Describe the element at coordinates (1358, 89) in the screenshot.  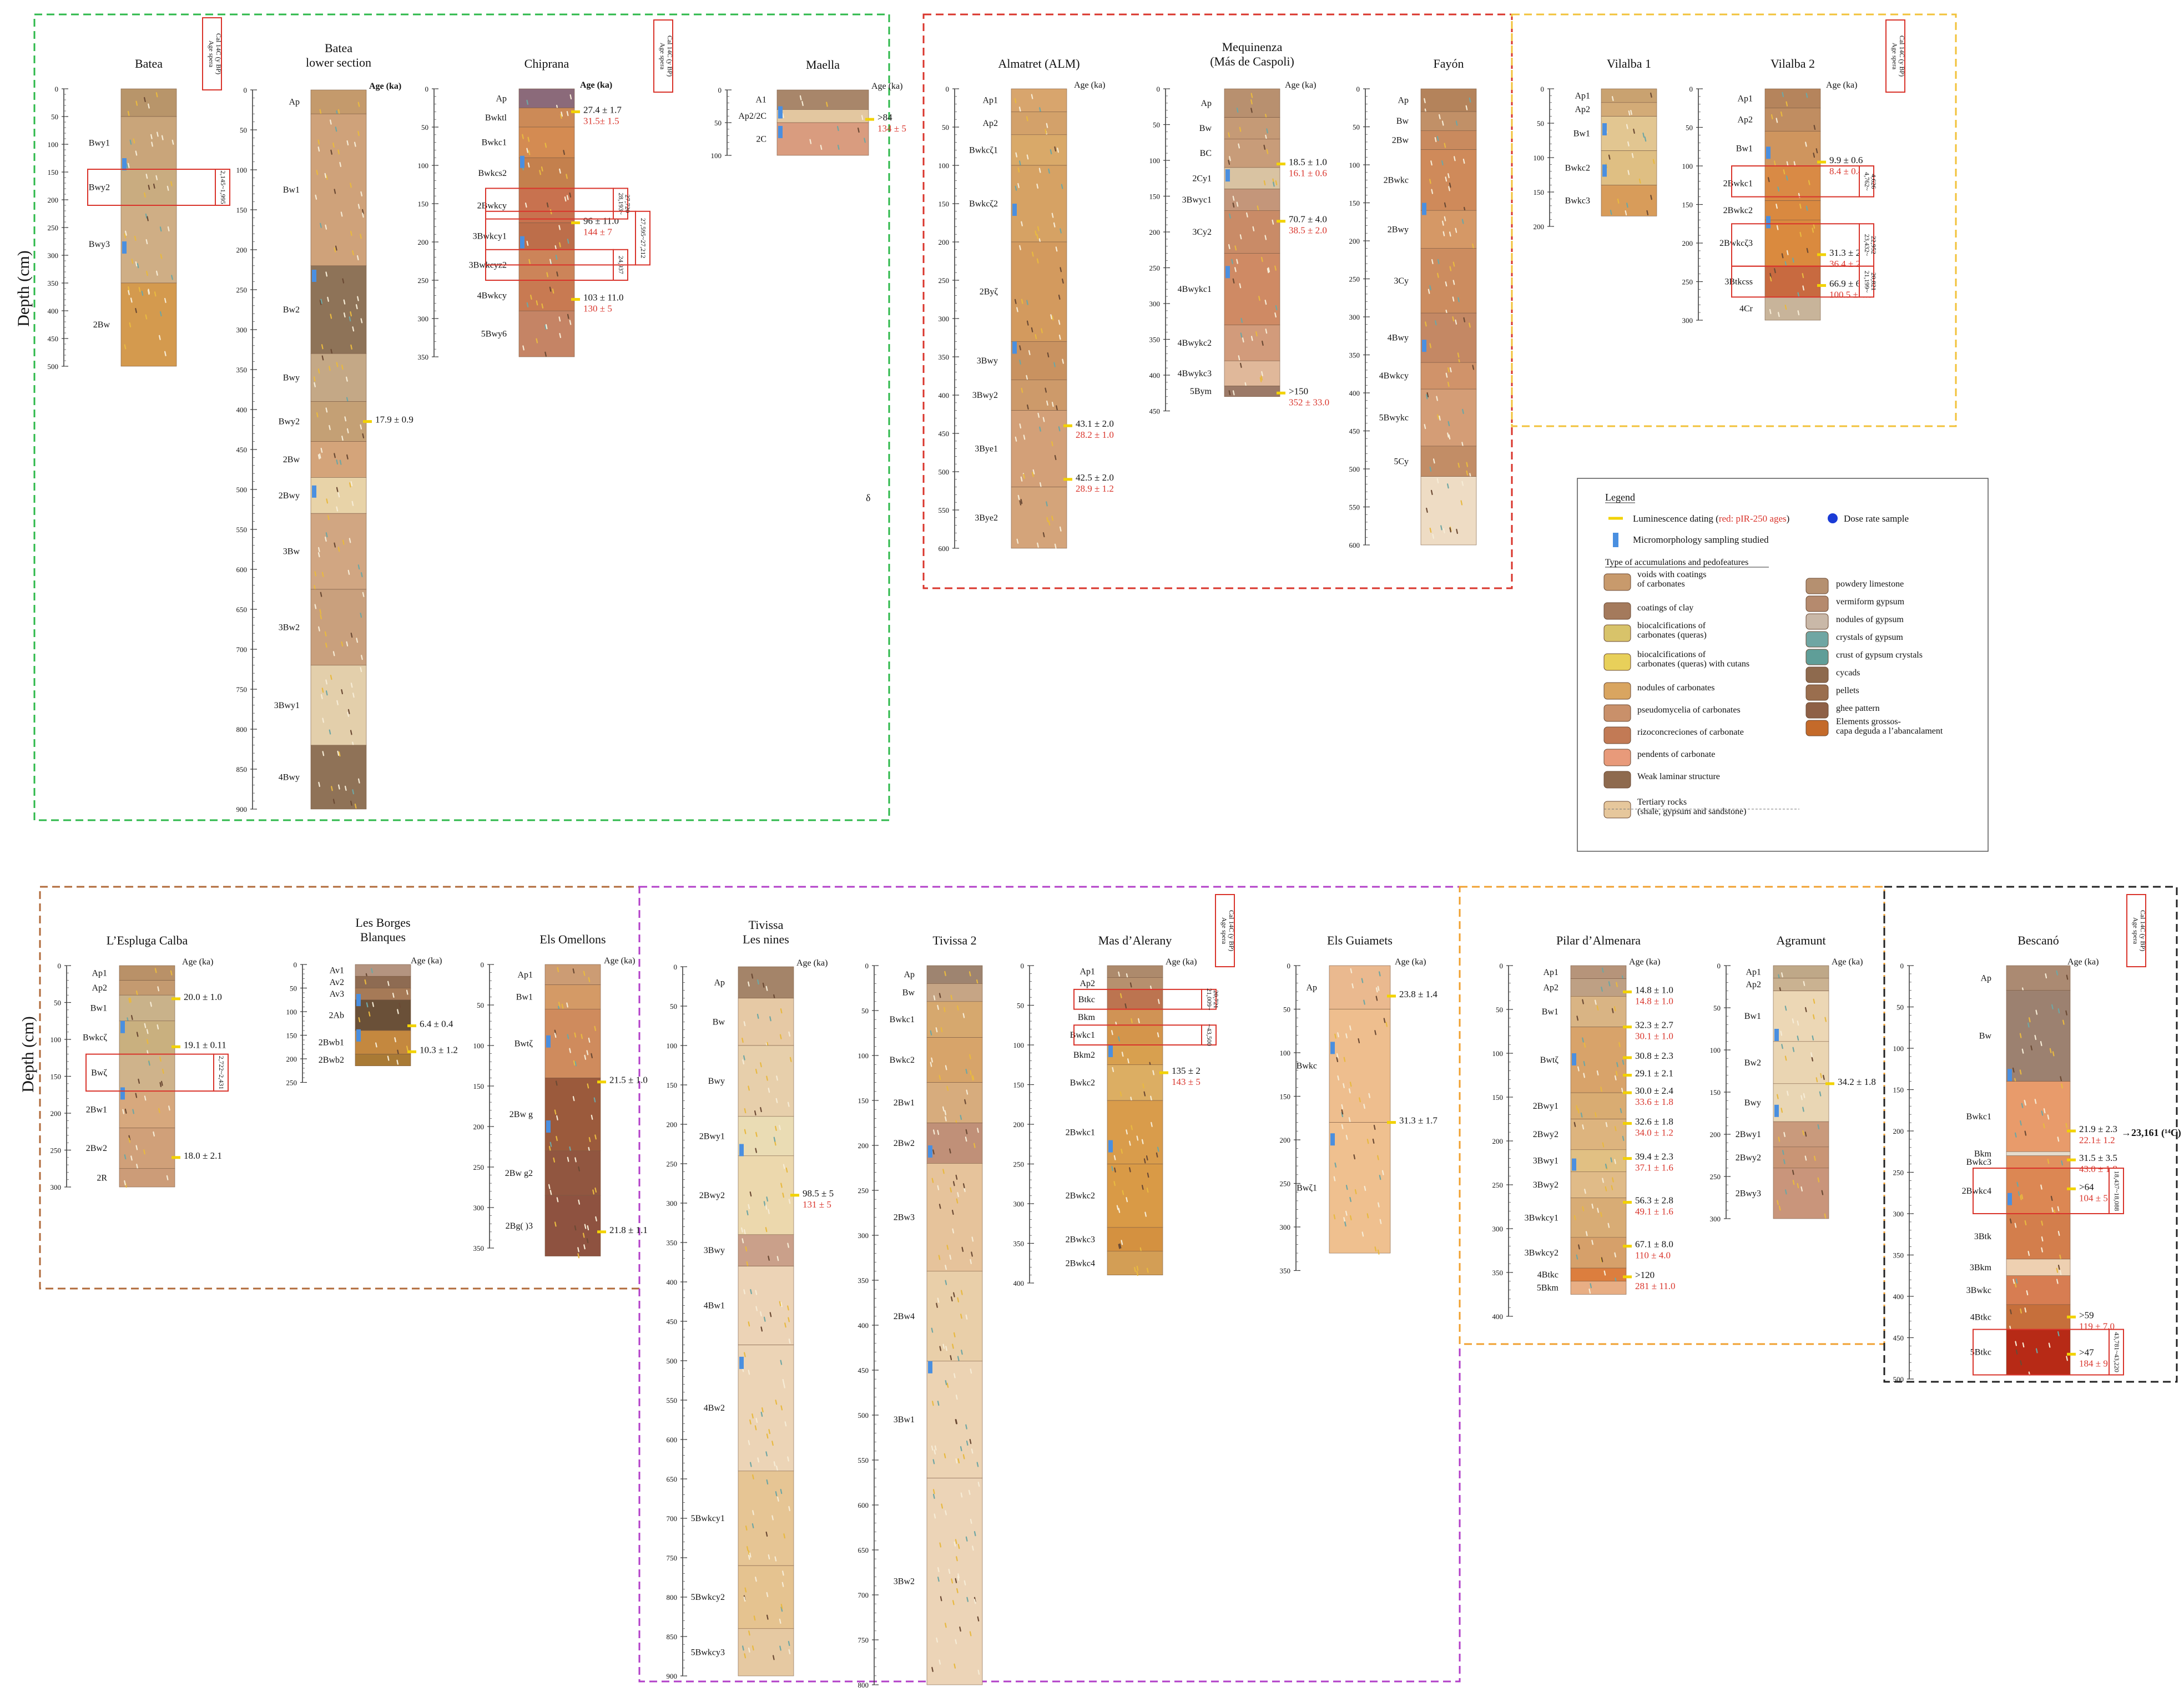
I see `depth-tick-label: 0` at that location.